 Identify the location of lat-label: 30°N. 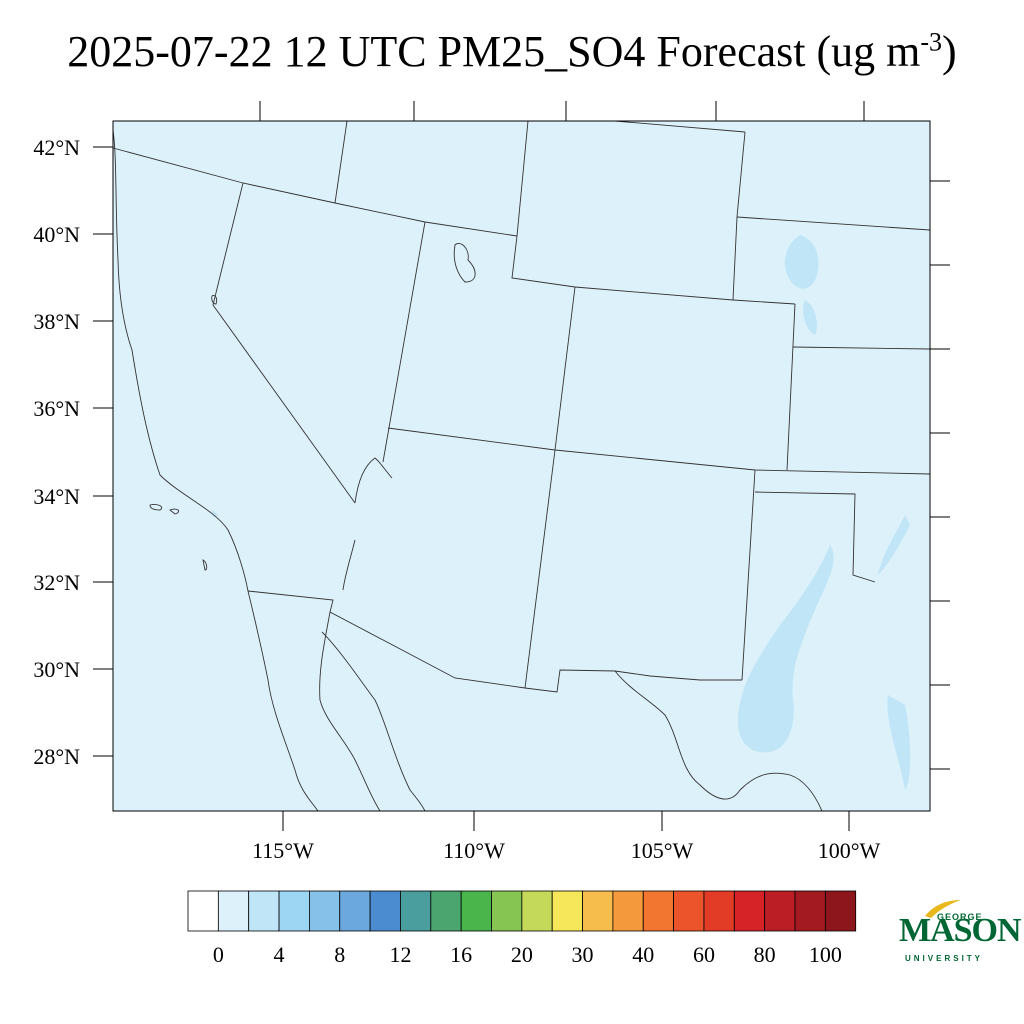
(56, 669).